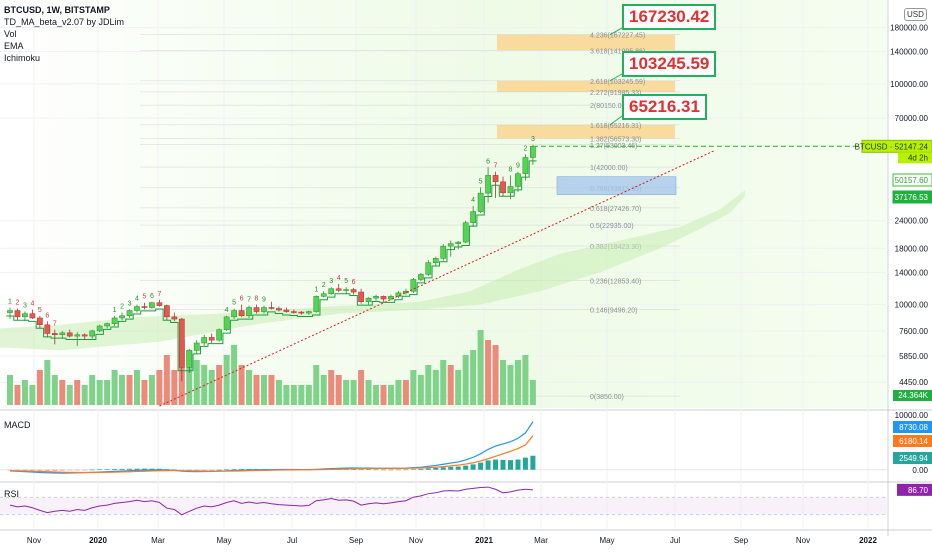 This screenshot has width=932, height=555. What do you see at coordinates (22, 58) in the screenshot?
I see `indicator-ichimoku: Ichimoku` at bounding box center [22, 58].